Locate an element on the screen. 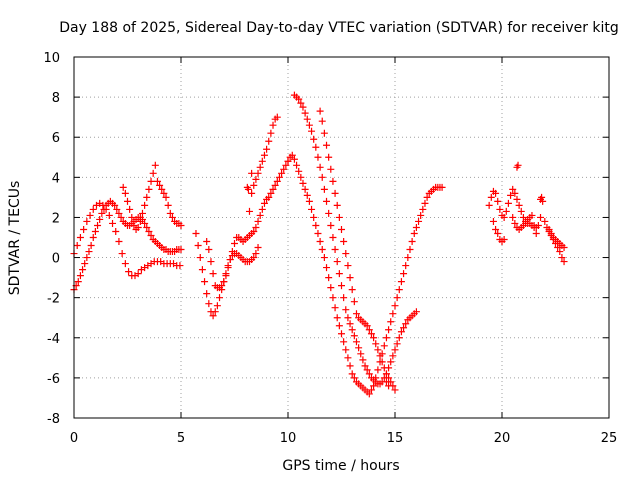  y-tick-label: 0 is located at coordinates (56, 259).